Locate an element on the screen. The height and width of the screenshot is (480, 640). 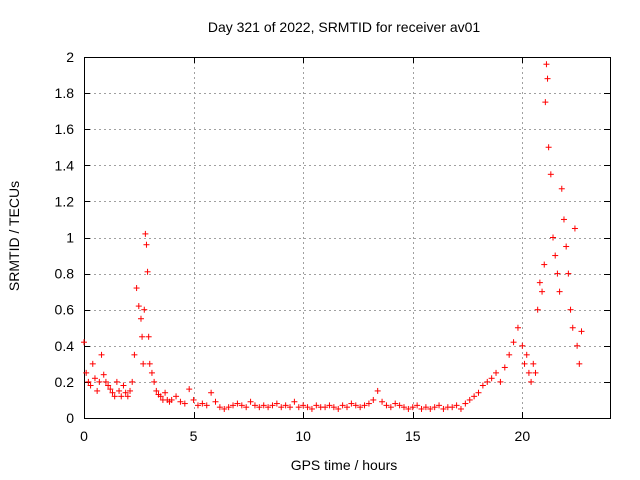
x-axis-label: GPS time / hours is located at coordinates (344, 465).